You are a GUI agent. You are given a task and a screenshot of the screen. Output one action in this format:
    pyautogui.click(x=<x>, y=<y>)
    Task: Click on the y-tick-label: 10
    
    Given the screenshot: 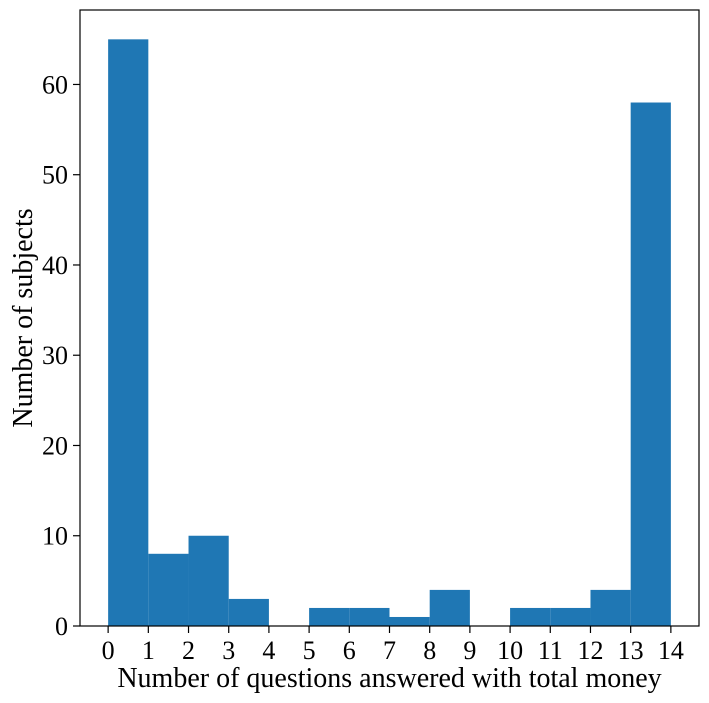 What is the action you would take?
    pyautogui.click(x=55, y=536)
    